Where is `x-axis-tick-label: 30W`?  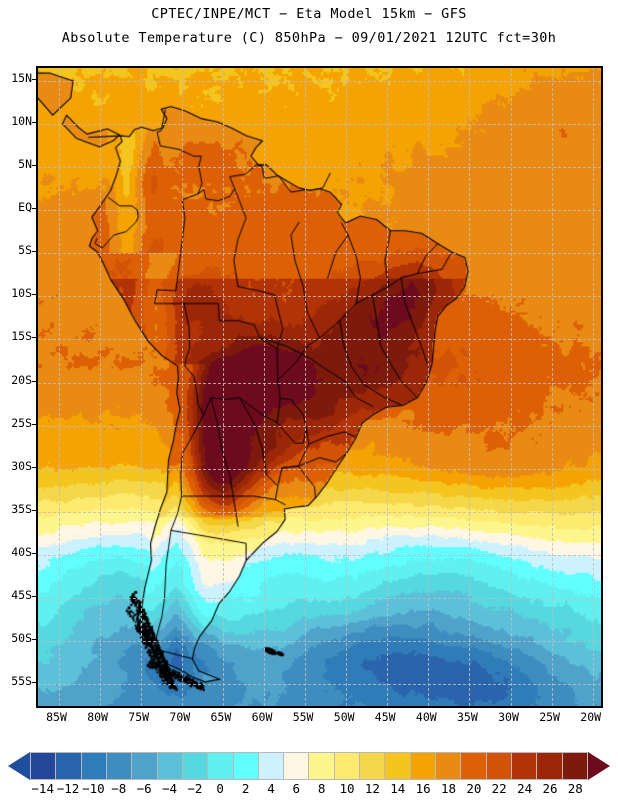 x-axis-tick-label: 30W is located at coordinates (508, 717).